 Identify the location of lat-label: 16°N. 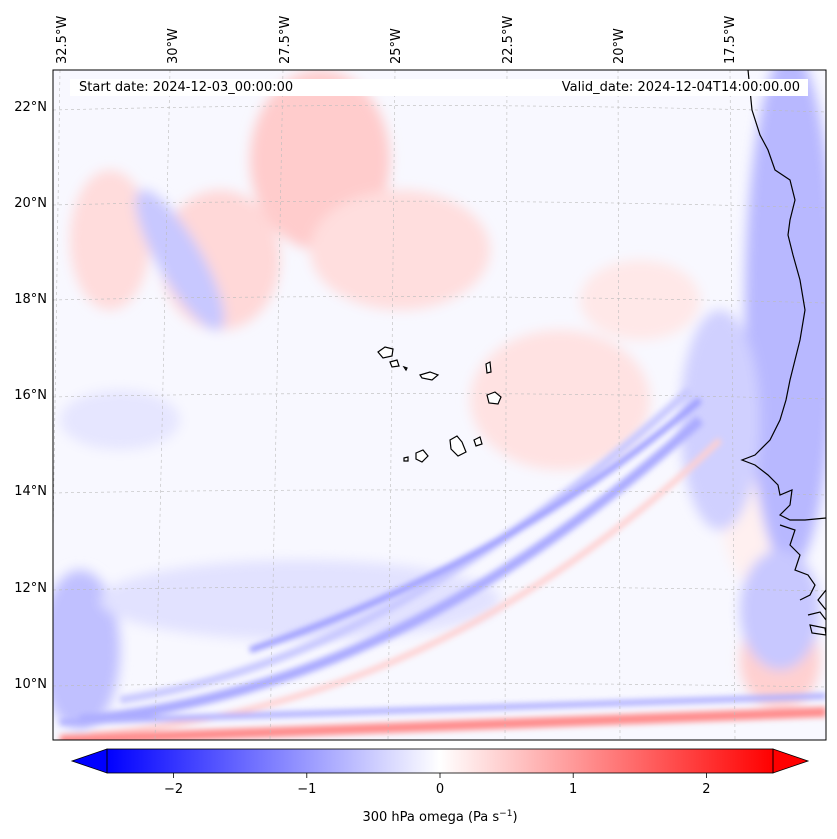
(30, 395).